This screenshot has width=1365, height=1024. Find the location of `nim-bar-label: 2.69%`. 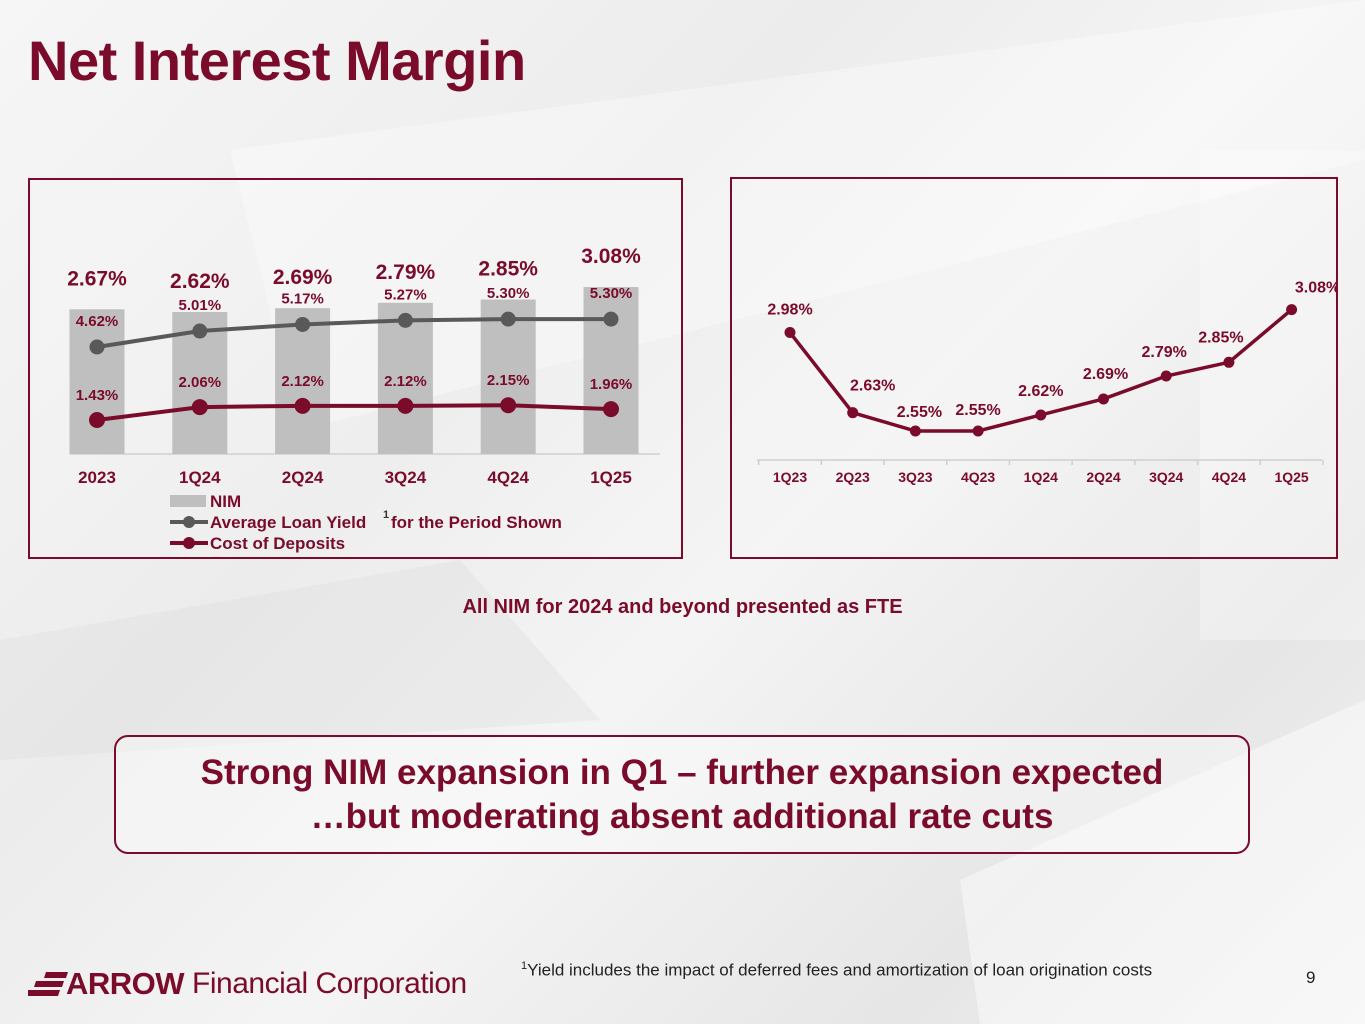

nim-bar-label: 2.69% is located at coordinates (303, 277).